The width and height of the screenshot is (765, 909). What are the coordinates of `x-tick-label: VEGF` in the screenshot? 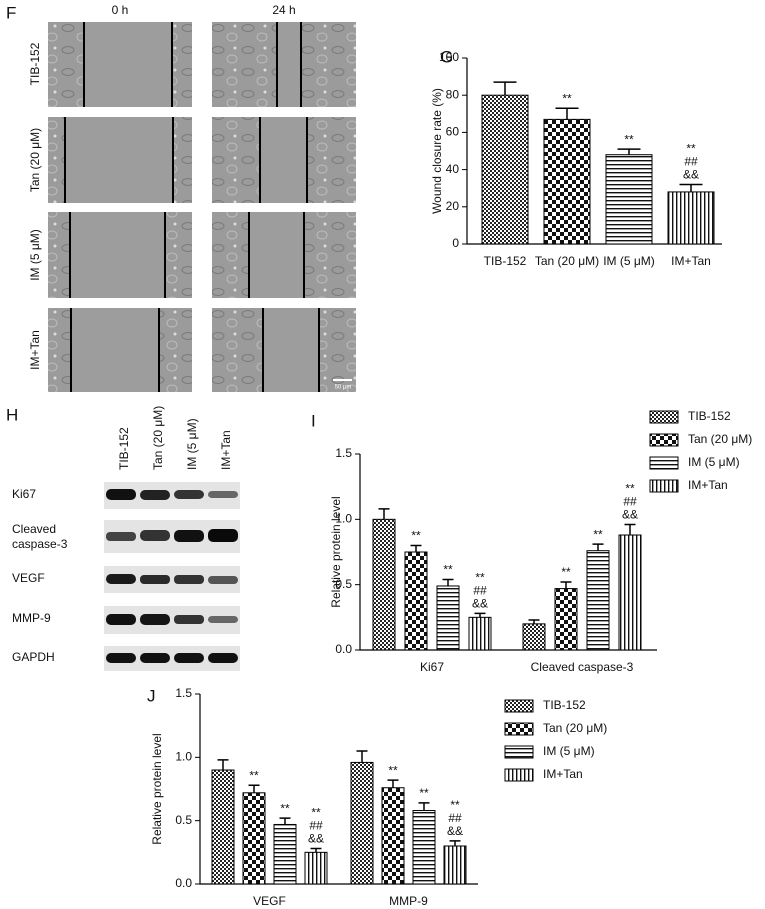 It's located at (269, 901).